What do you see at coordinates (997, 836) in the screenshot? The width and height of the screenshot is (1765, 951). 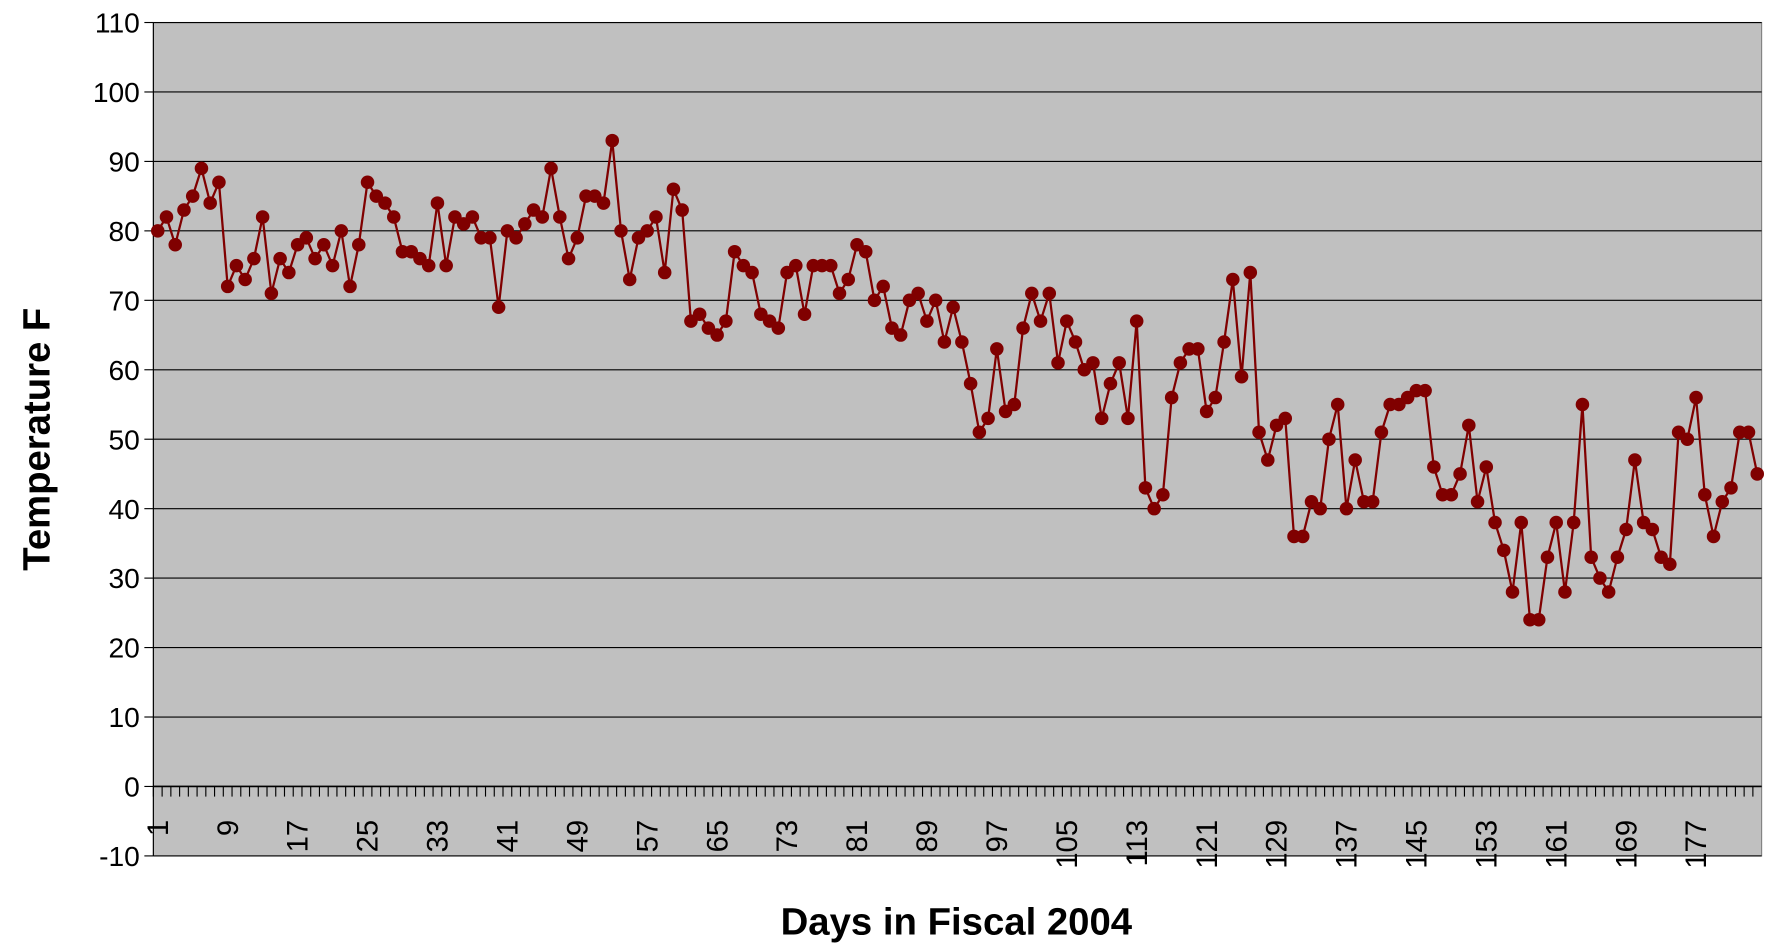 I see `x-tick-label: 97` at bounding box center [997, 836].